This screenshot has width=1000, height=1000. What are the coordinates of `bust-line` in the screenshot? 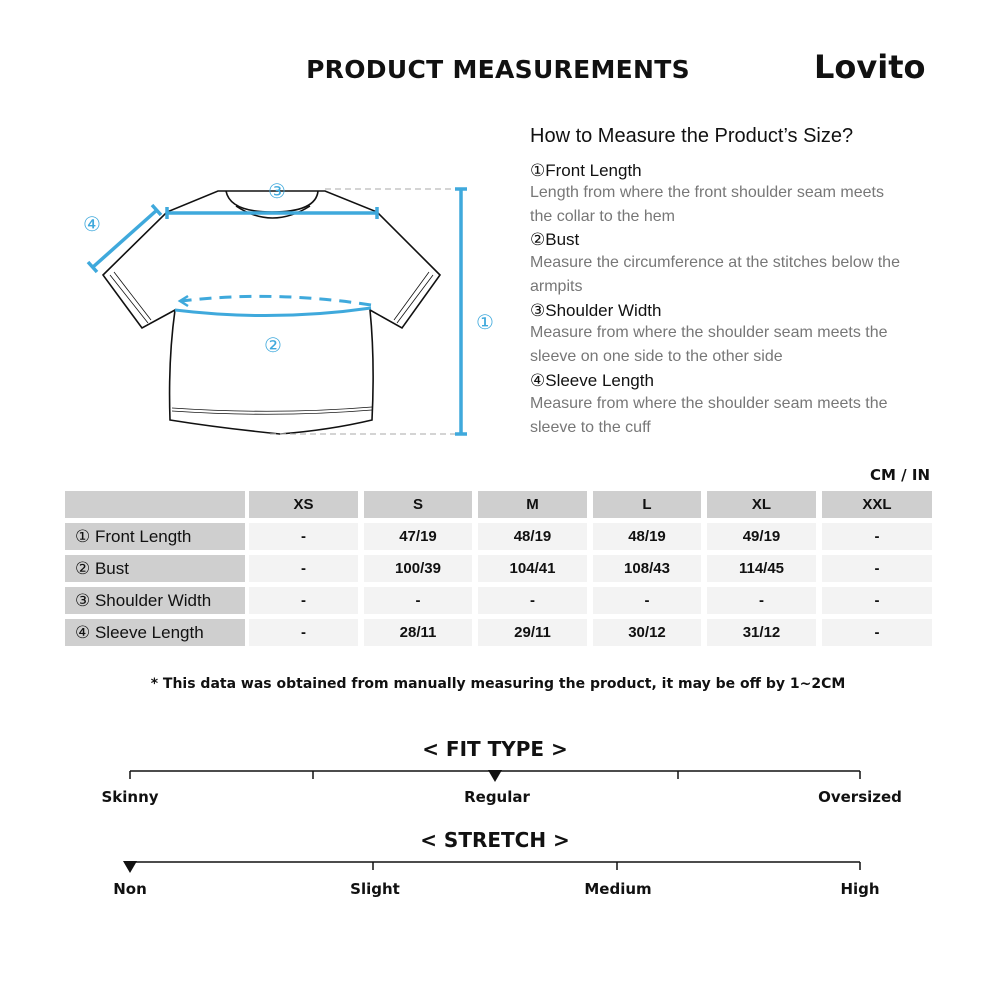 It's located at (273, 312).